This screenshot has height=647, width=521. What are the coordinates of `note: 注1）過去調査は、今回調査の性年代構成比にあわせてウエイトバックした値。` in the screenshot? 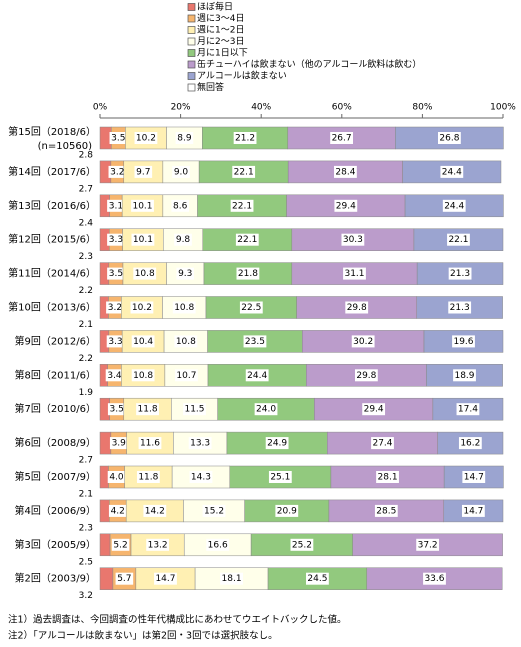 It's located at (177, 620).